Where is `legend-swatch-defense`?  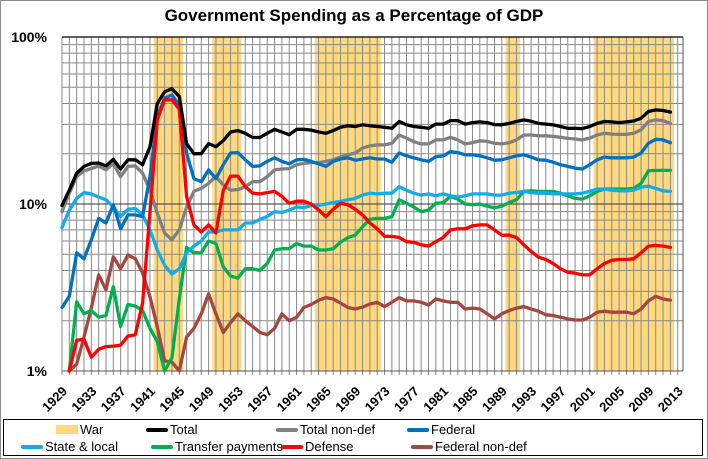 legend-swatch-defense is located at coordinates (292, 446).